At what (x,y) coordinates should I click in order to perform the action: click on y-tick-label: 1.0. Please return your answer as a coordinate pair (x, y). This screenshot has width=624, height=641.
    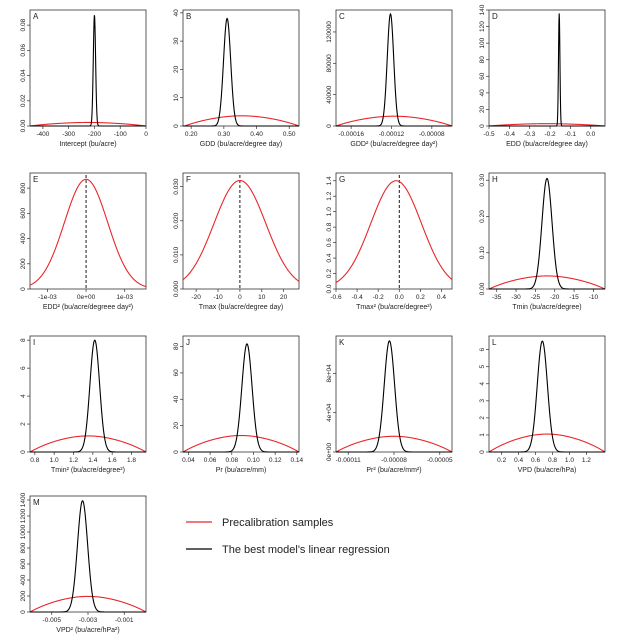
    Looking at the image, I should click on (329, 211).